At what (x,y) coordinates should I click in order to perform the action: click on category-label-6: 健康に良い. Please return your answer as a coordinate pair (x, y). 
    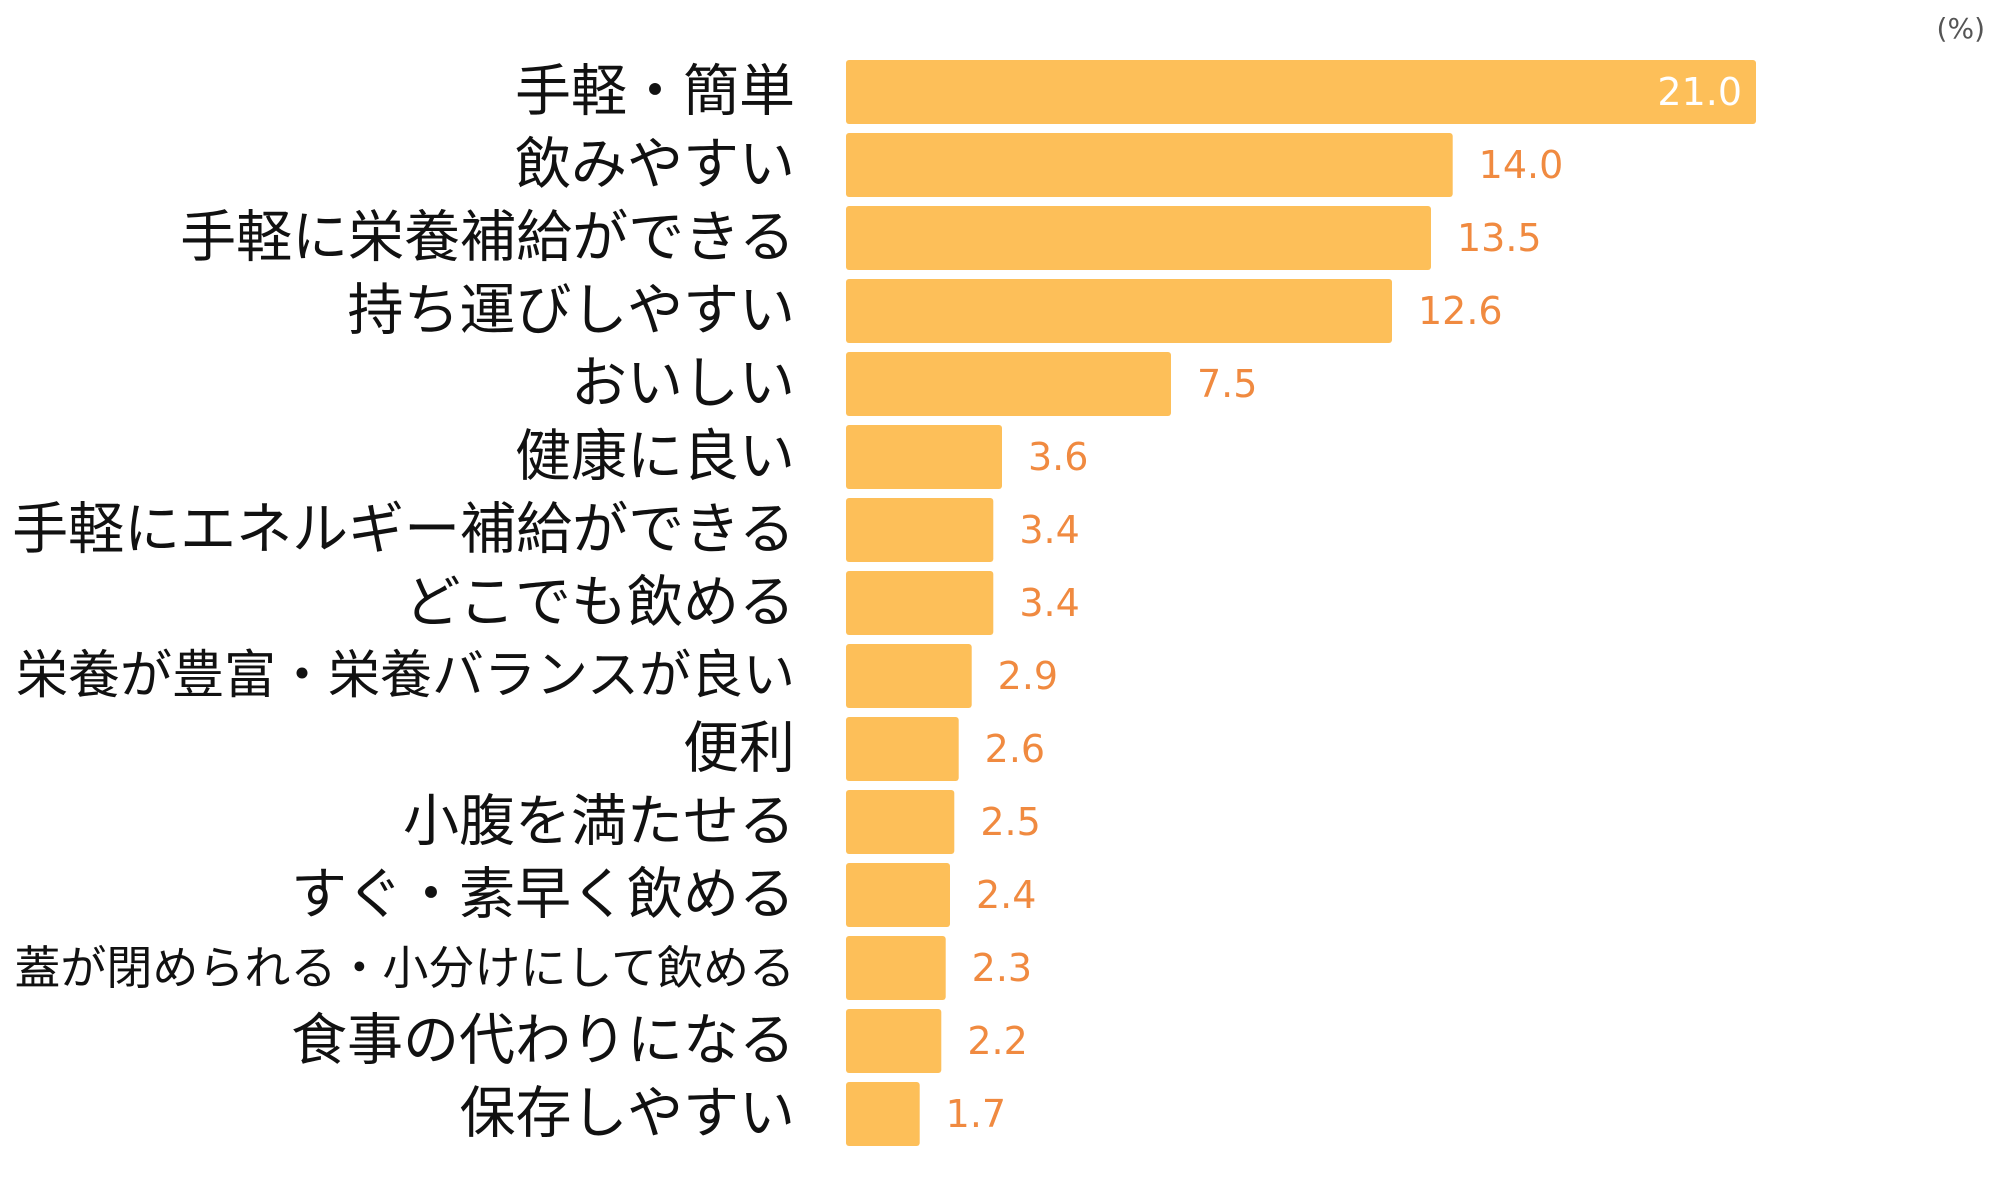
    Looking at the image, I should click on (655, 457).